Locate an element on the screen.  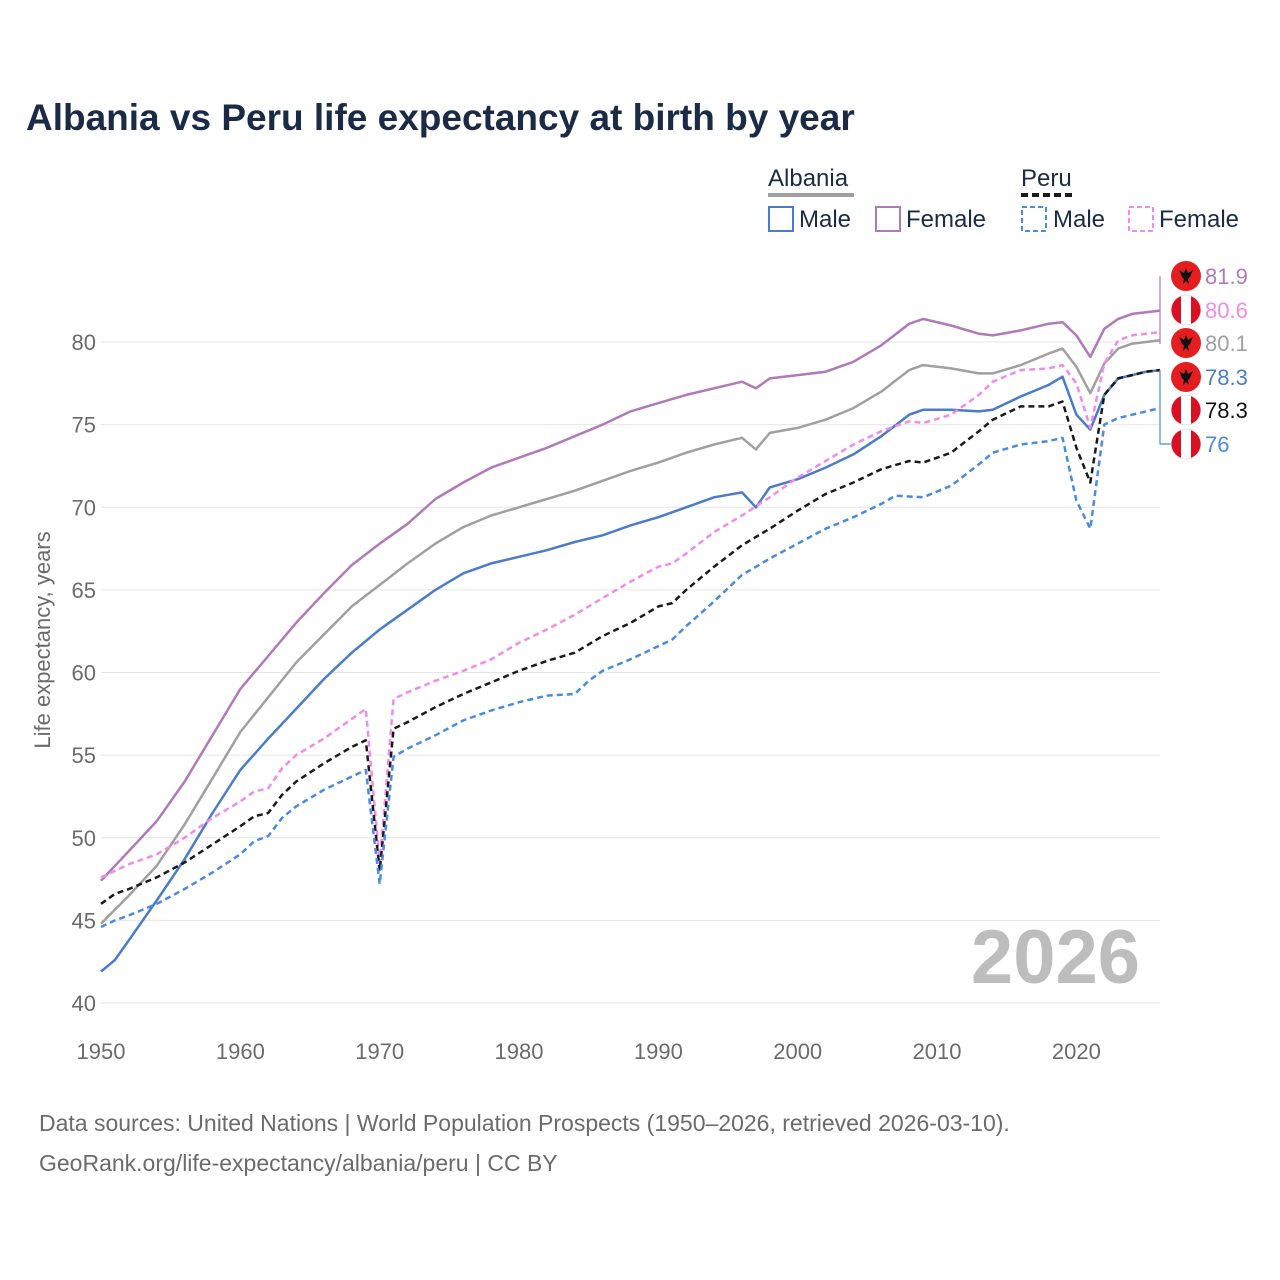
x-axis: 1950 1960 1970 1980 1990 2000 2010 2020 is located at coordinates (589, 1051).